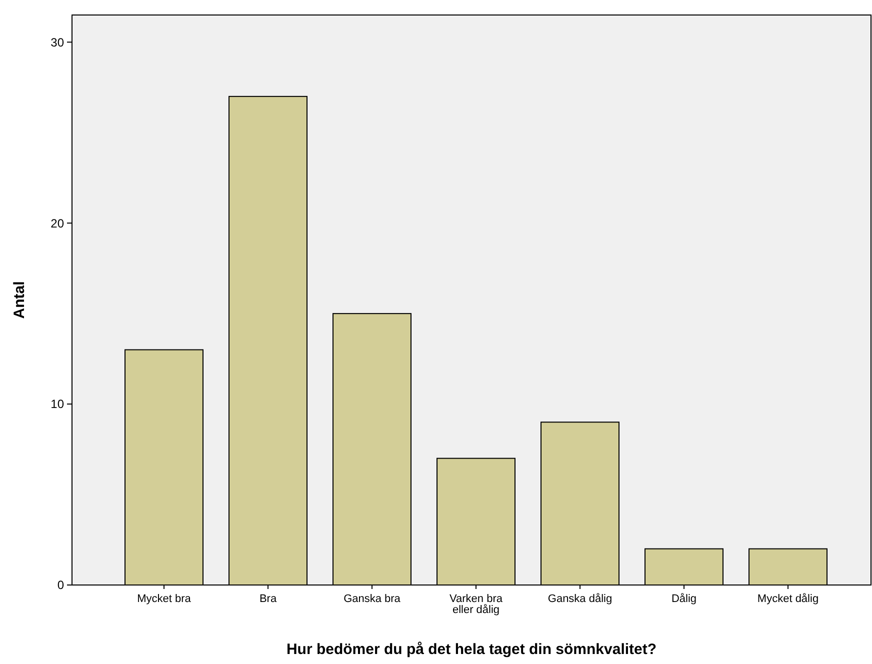 The width and height of the screenshot is (872, 664). What do you see at coordinates (788, 599) in the screenshot?
I see `x-tick-label: Mycket dålig` at bounding box center [788, 599].